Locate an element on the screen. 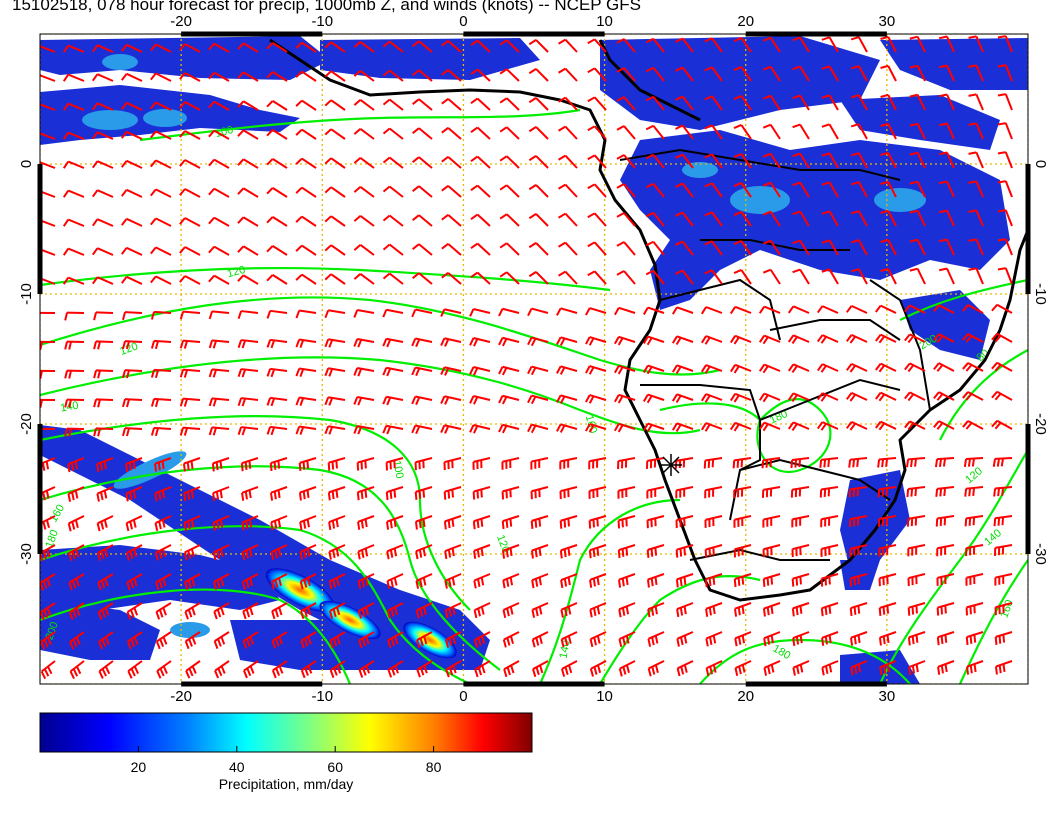 The height and width of the screenshot is (816, 1056). lat-tick-label: -30 is located at coordinates (1040, 554).